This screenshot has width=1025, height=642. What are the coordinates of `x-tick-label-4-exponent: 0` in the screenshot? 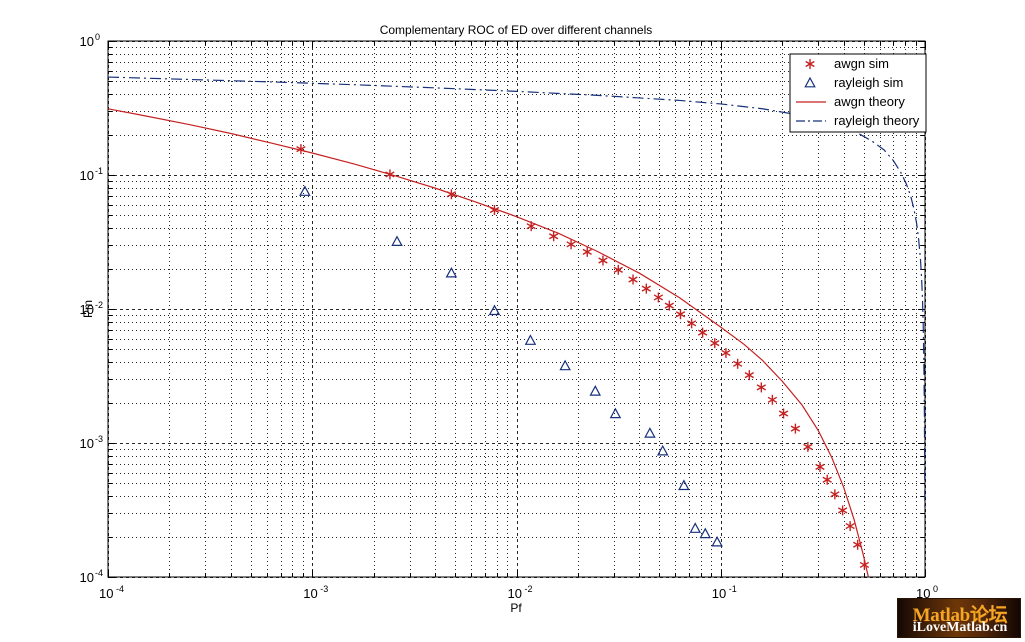 It's located at (935, 589).